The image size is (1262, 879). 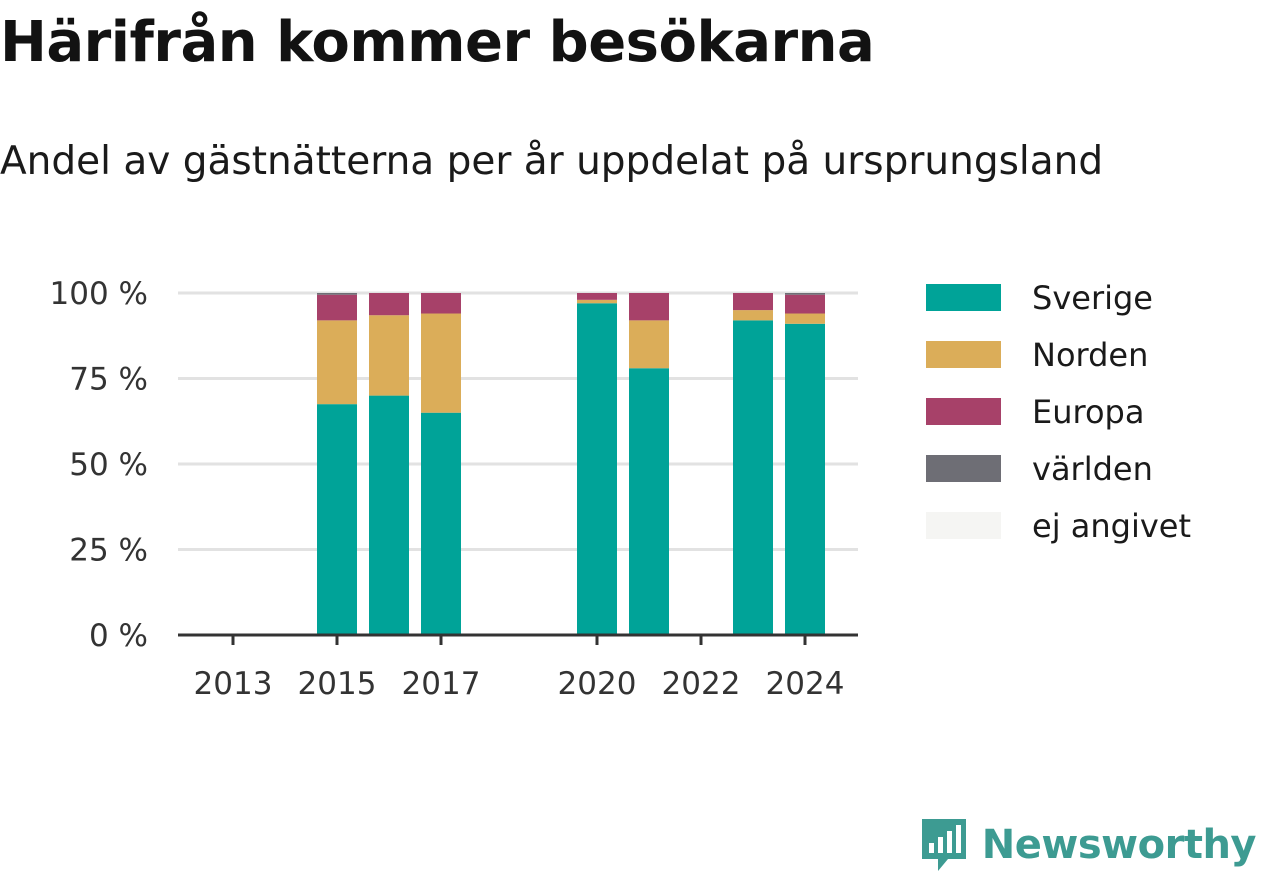 I want to click on newsworthy-logo-icon, so click(x=943, y=845).